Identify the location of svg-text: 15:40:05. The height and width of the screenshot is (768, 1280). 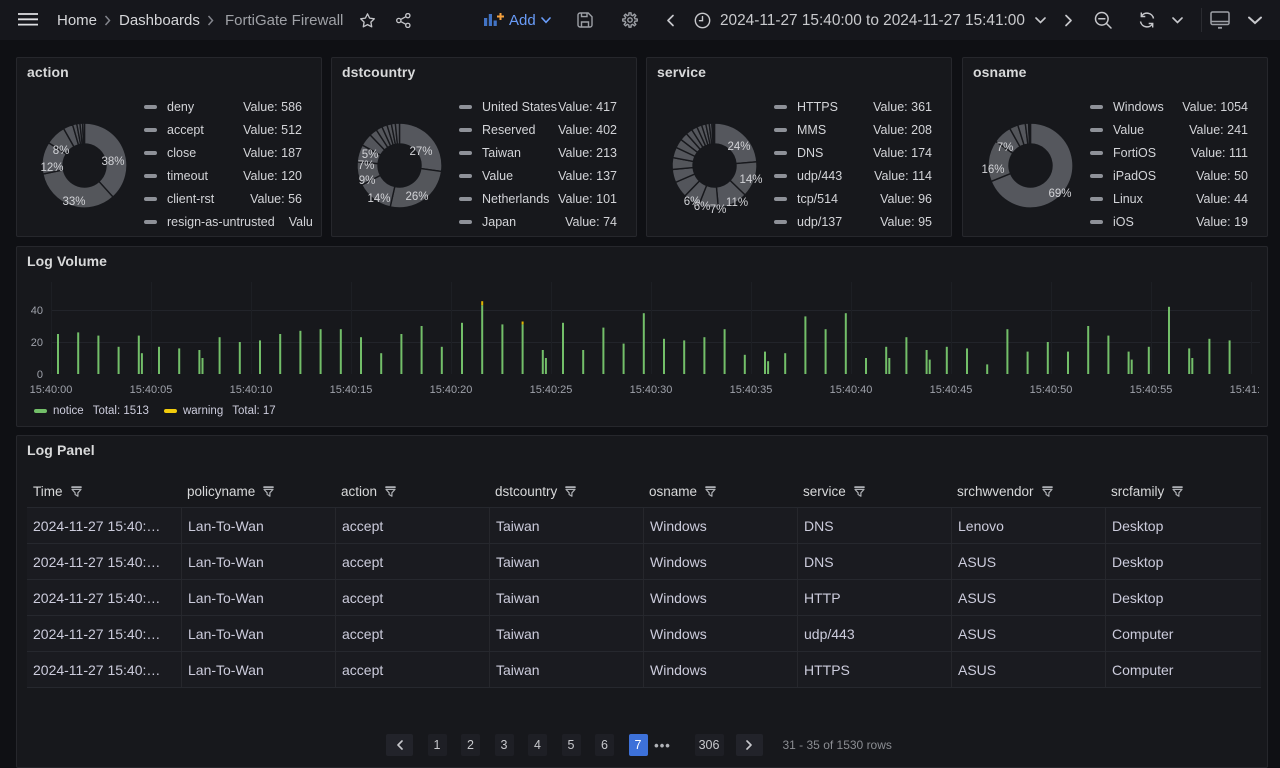
(151, 390).